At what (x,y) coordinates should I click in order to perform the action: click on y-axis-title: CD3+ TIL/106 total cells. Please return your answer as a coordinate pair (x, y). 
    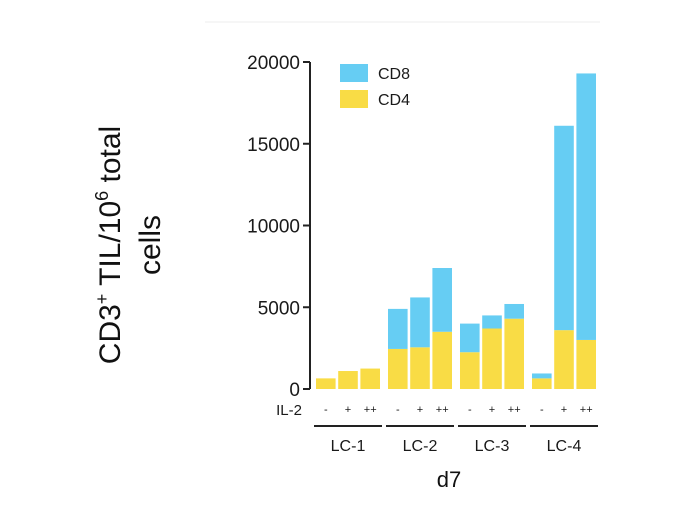
    Looking at the image, I should click on (129, 245).